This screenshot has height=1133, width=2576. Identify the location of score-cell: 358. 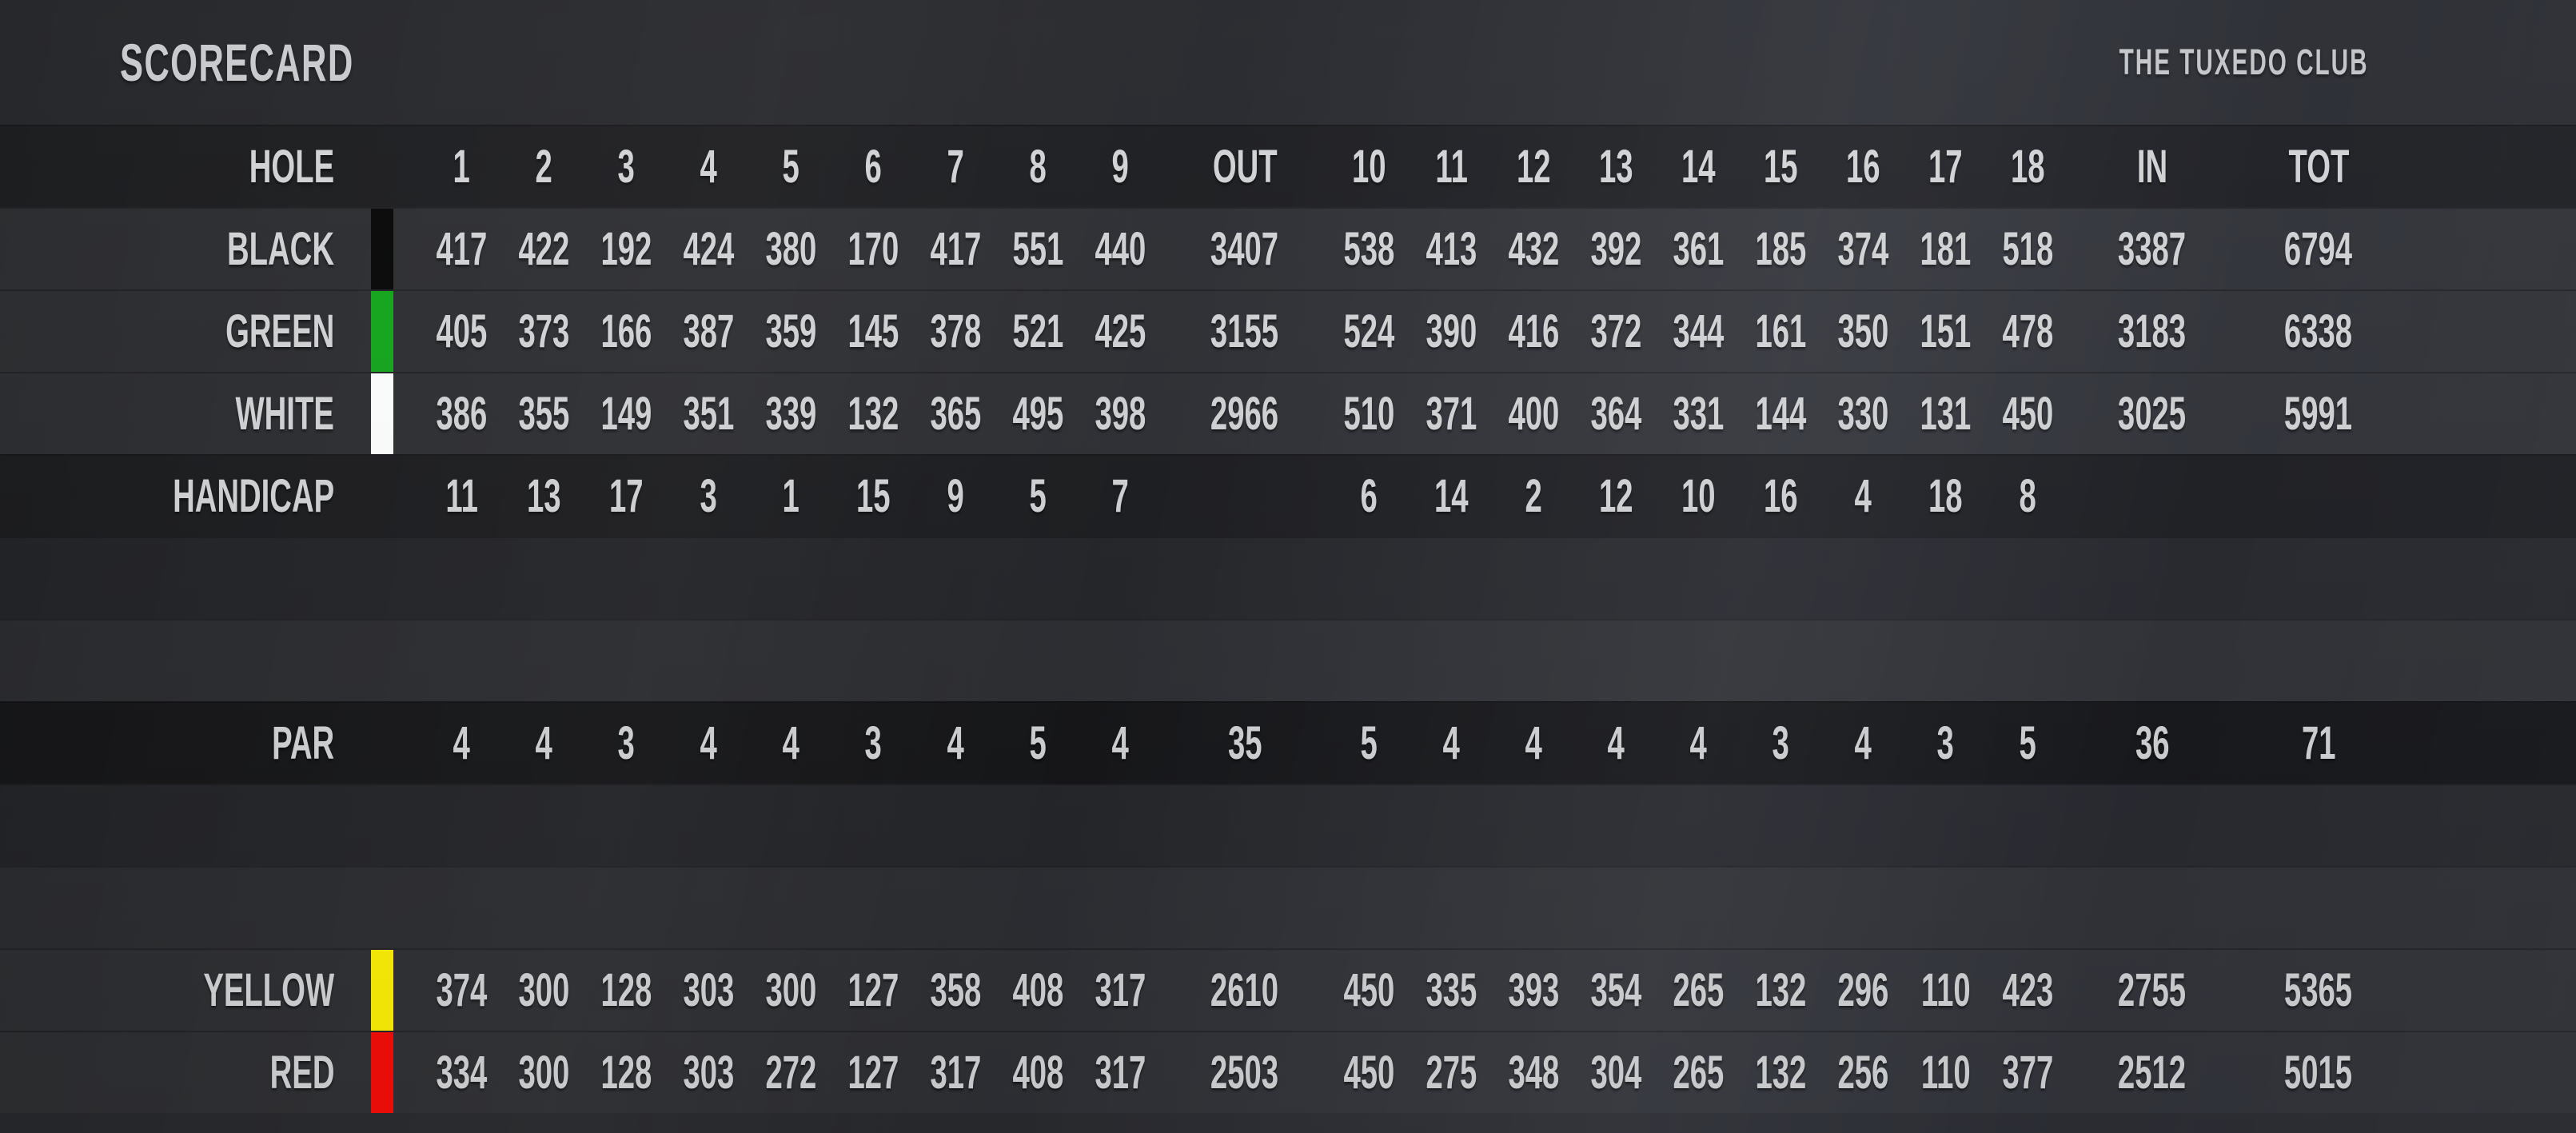
(956, 990).